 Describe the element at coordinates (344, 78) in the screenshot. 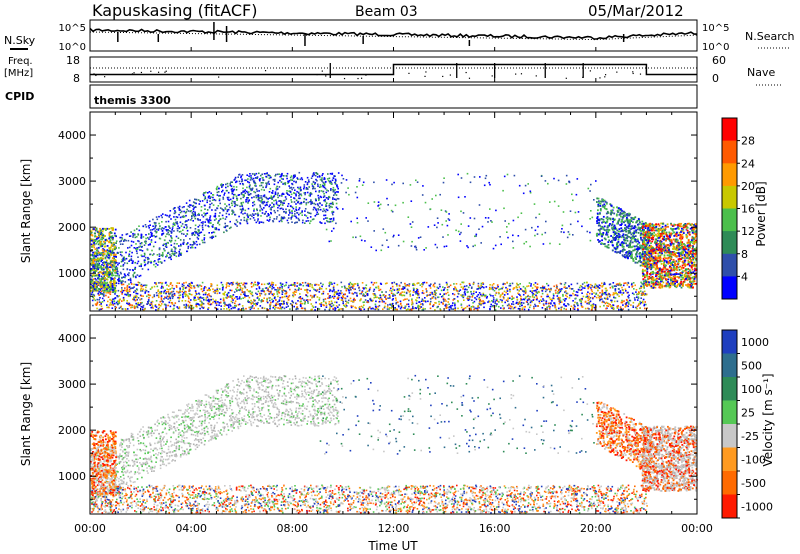

I see `nave-dot` at that location.